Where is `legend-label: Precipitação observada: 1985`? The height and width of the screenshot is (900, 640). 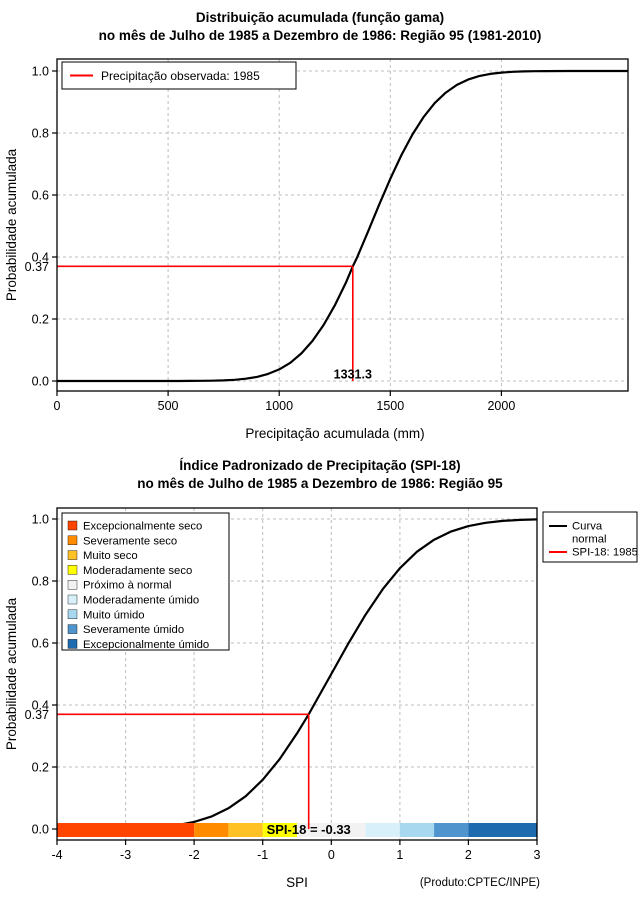 legend-label: Precipitação observada: 1985 is located at coordinates (180, 76).